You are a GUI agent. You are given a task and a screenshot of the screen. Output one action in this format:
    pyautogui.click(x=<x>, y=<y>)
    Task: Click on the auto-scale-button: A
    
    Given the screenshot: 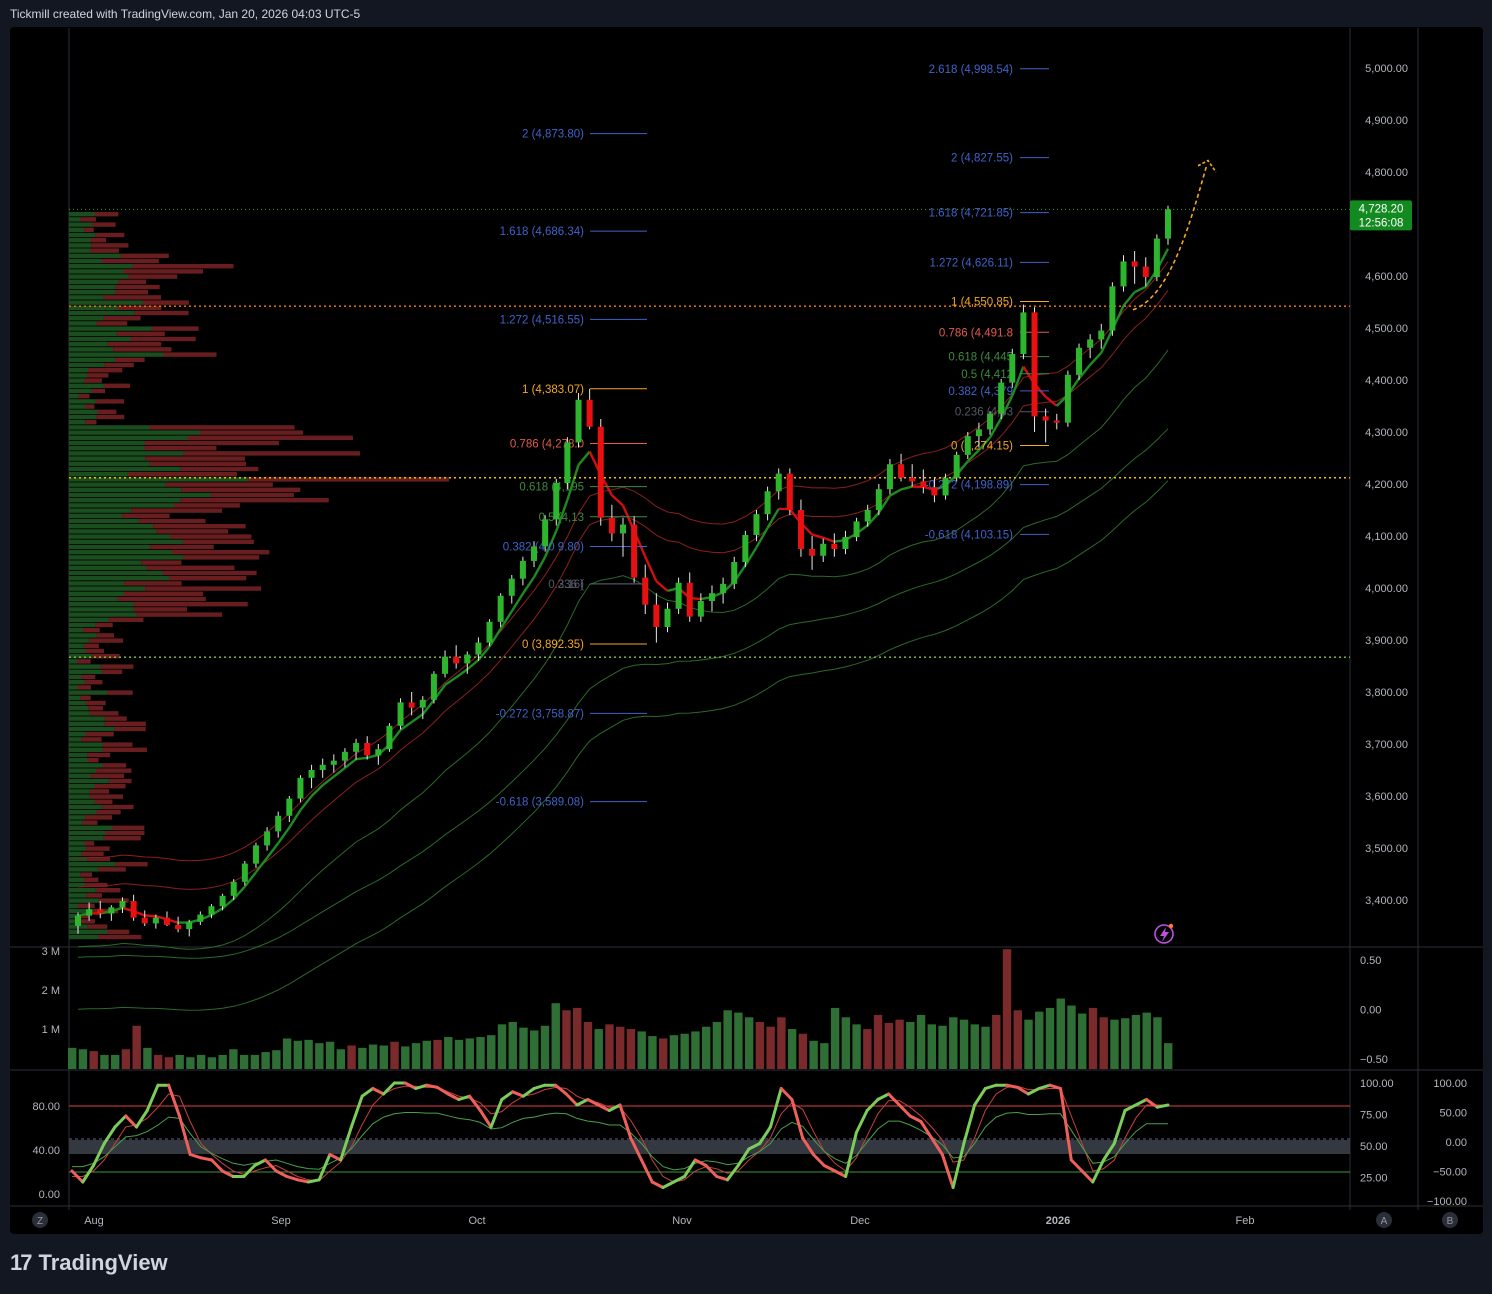 What is the action you would take?
    pyautogui.click(x=1384, y=1220)
    